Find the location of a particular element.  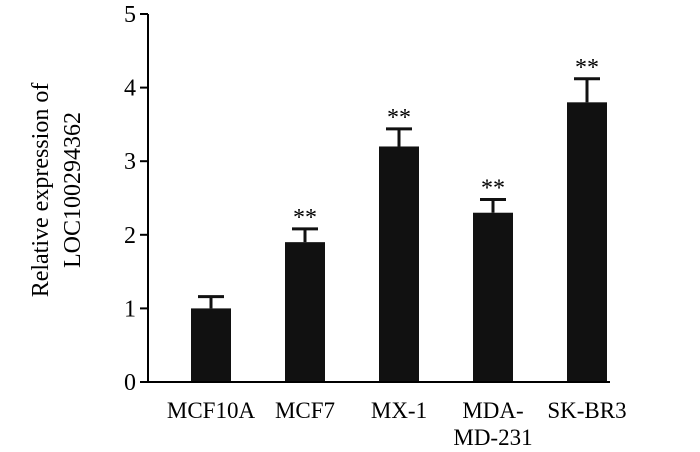

x-category-label: SK-BR3 is located at coordinates (586, 410).